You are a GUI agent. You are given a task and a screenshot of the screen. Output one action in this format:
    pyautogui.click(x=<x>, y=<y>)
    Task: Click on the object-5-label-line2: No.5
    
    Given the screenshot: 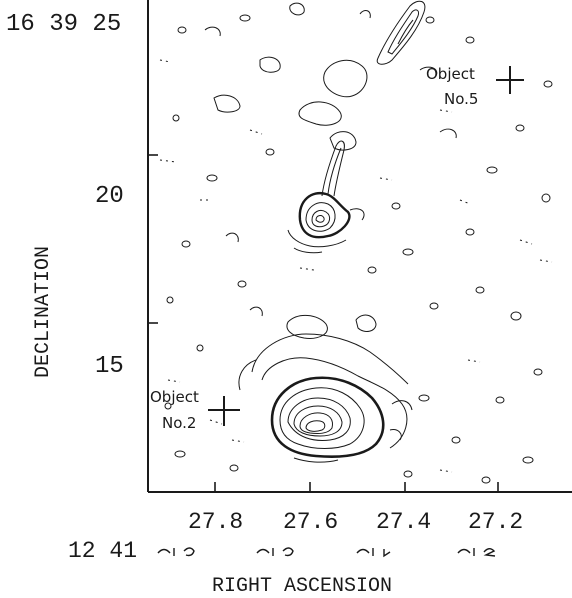 What is the action you would take?
    pyautogui.click(x=461, y=99)
    